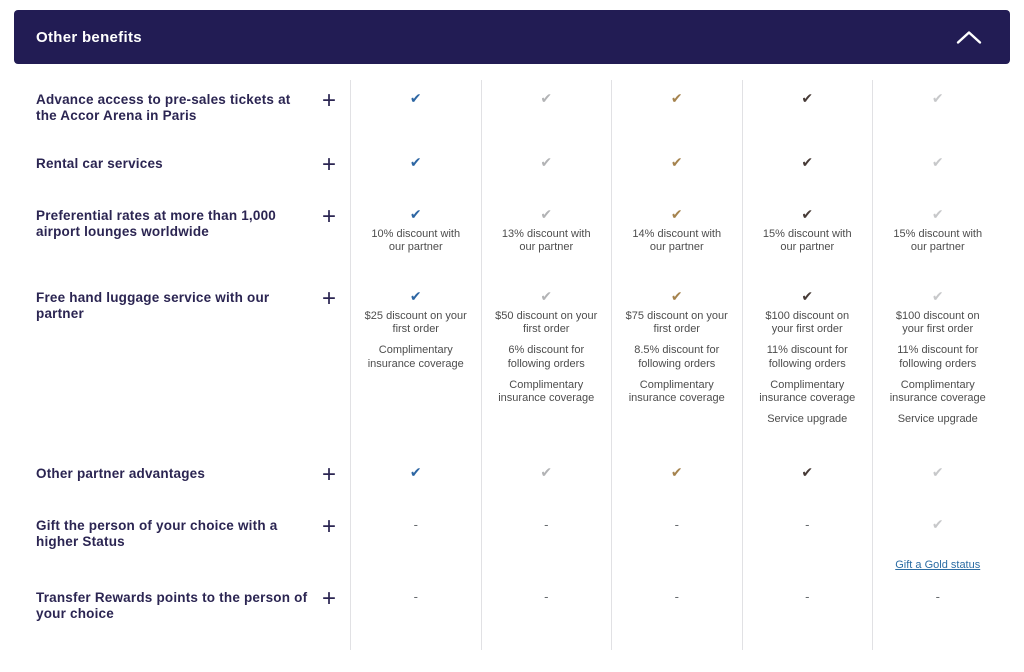 The image size is (1024, 672). Describe the element at coordinates (99, 163) in the screenshot. I see `row-label: Rental car services` at that location.